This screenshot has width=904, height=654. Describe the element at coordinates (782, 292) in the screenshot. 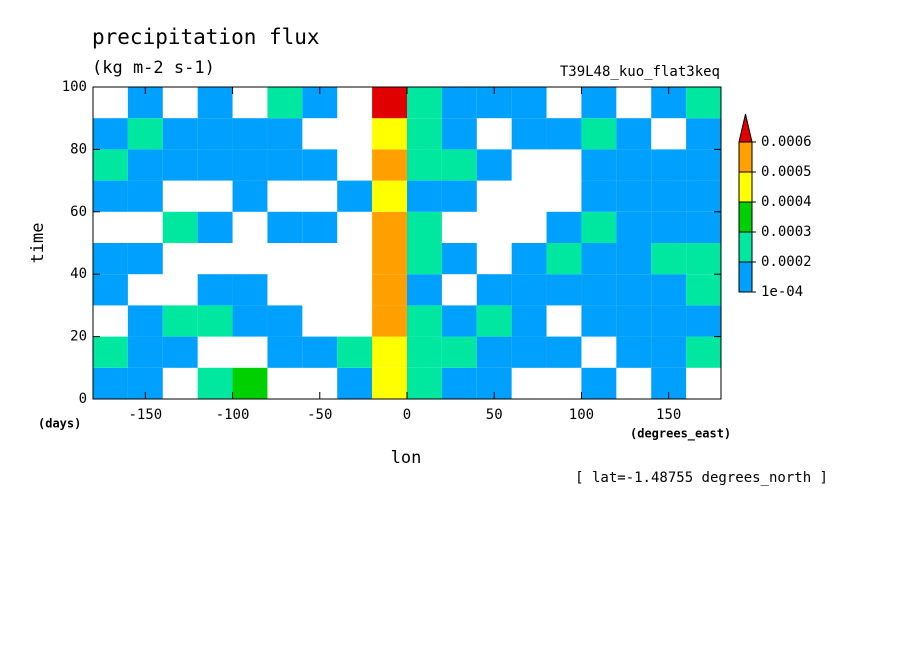

I see `colorbar-label: 1e-04` at that location.